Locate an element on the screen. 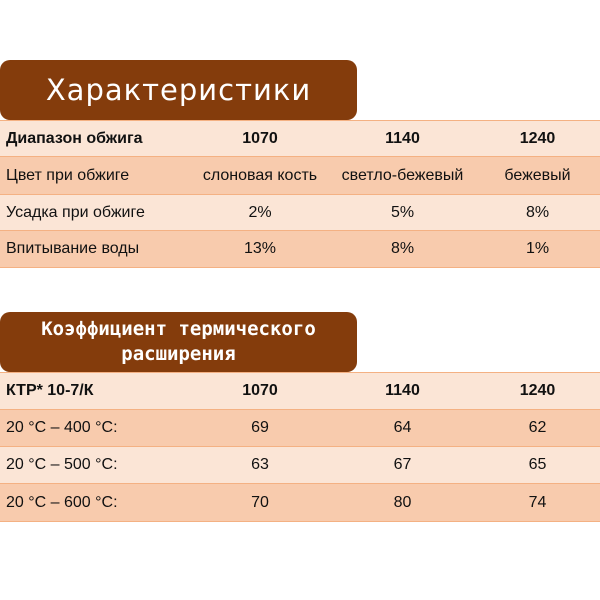 The height and width of the screenshot is (600, 600). row-label: 20 °C – 500 °C: is located at coordinates (62, 464).